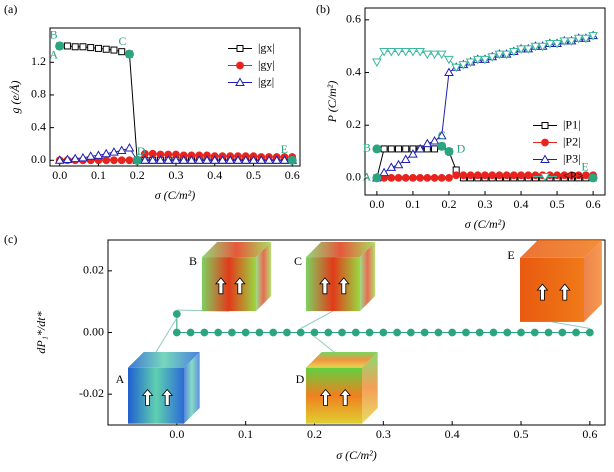 This screenshot has width=614, height=472. Describe the element at coordinates (59, 175) in the screenshot. I see `x-tick-label: 0.0` at that location.